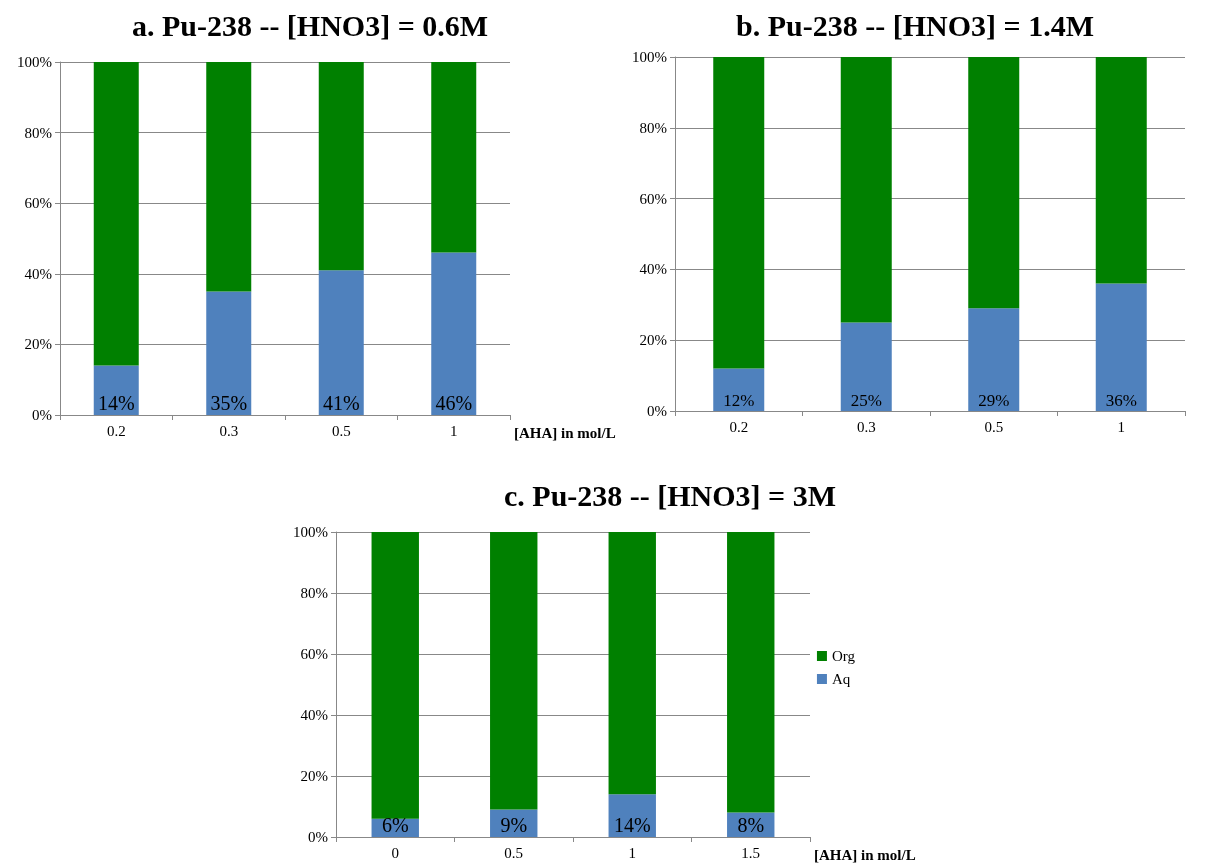  What do you see at coordinates (514, 825) in the screenshot?
I see `data-label: 9%` at bounding box center [514, 825].